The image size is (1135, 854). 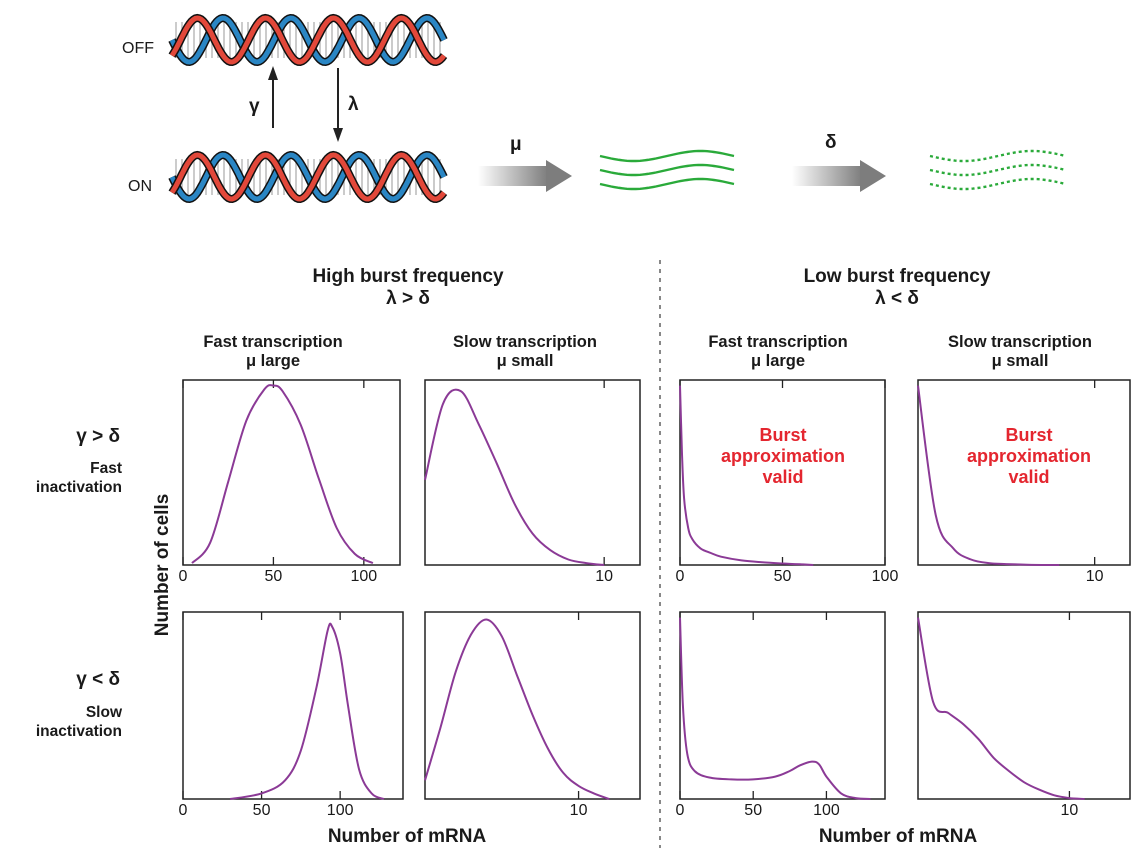 I want to click on panel-high-slow-slowinact, so click(x=532, y=705).